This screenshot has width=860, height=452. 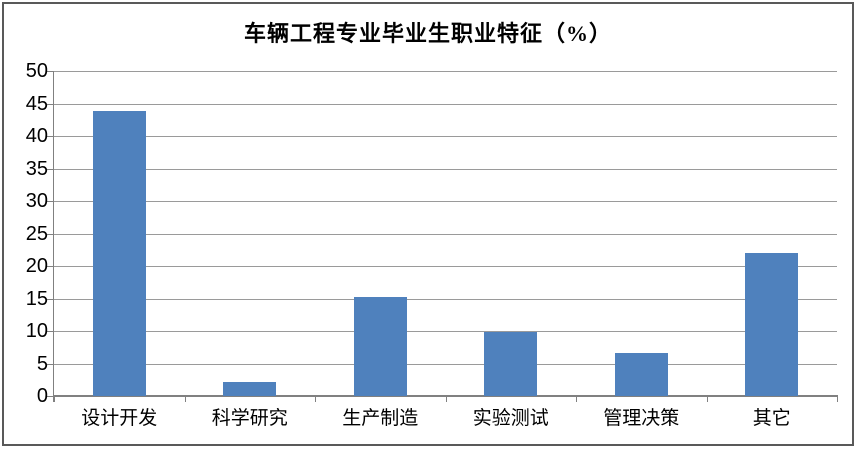 What do you see at coordinates (36, 71) in the screenshot?
I see `y-tick-label: 50` at bounding box center [36, 71].